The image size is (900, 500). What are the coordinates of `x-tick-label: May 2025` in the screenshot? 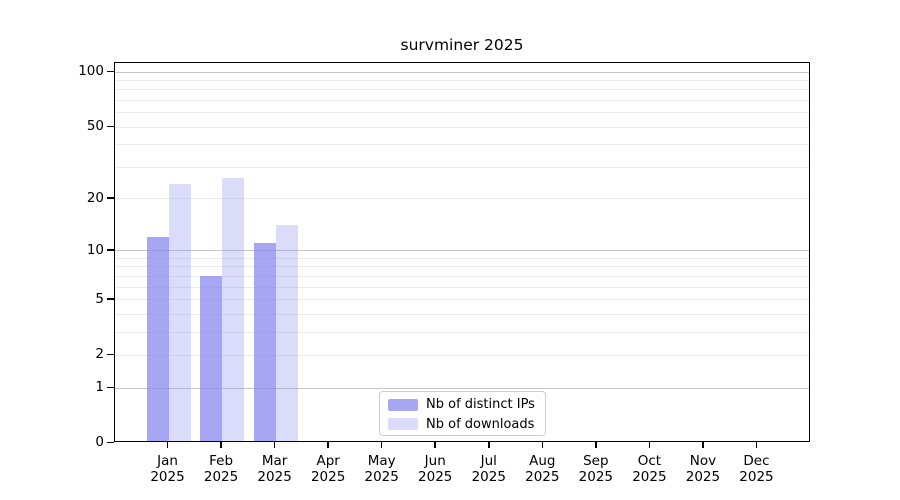 It's located at (382, 469).